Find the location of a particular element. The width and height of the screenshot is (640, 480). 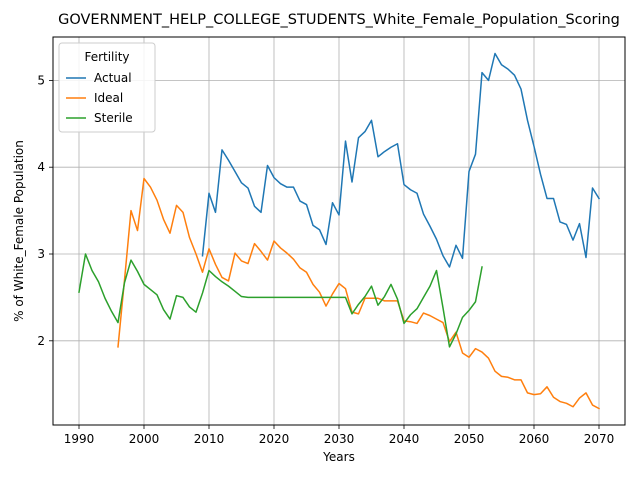

legend-label-ideal: Ideal is located at coordinates (108, 98).